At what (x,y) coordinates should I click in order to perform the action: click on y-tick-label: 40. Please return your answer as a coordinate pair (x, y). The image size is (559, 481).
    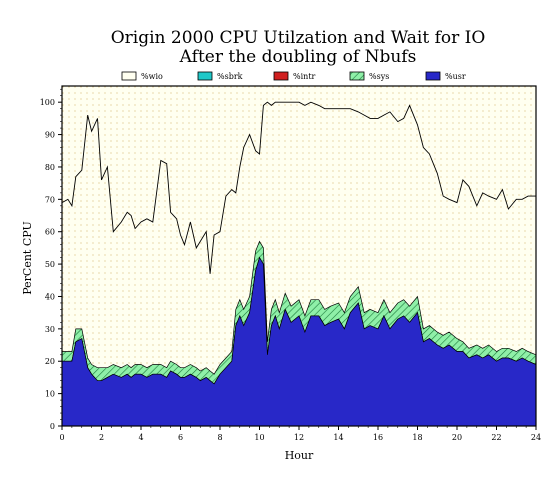
    Looking at the image, I should click on (50, 296).